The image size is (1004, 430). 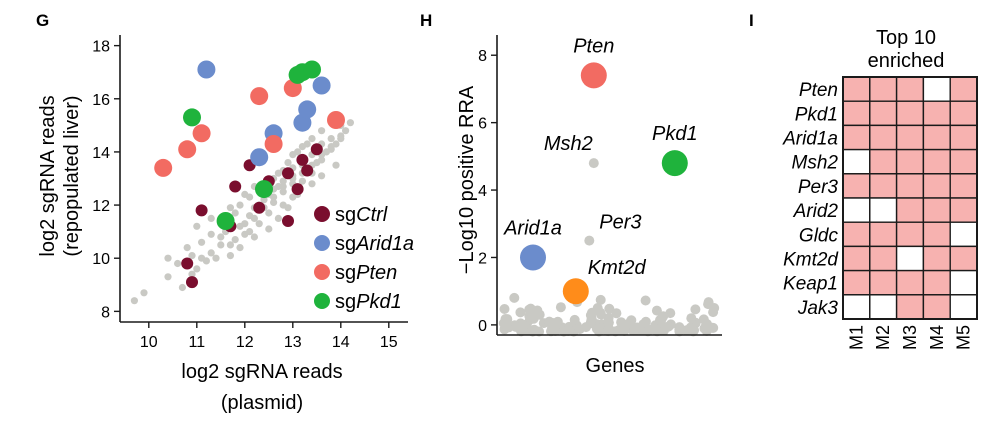 What do you see at coordinates (101, 100) in the screenshot?
I see `g-y-tick-label-16: 16` at bounding box center [101, 100].